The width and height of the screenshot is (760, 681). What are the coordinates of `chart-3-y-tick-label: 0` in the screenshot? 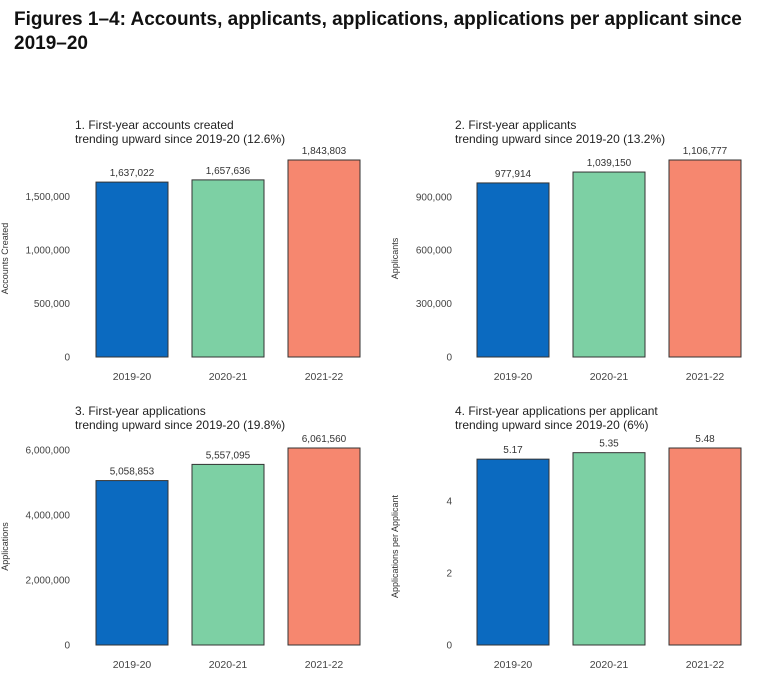 It's located at (67, 646).